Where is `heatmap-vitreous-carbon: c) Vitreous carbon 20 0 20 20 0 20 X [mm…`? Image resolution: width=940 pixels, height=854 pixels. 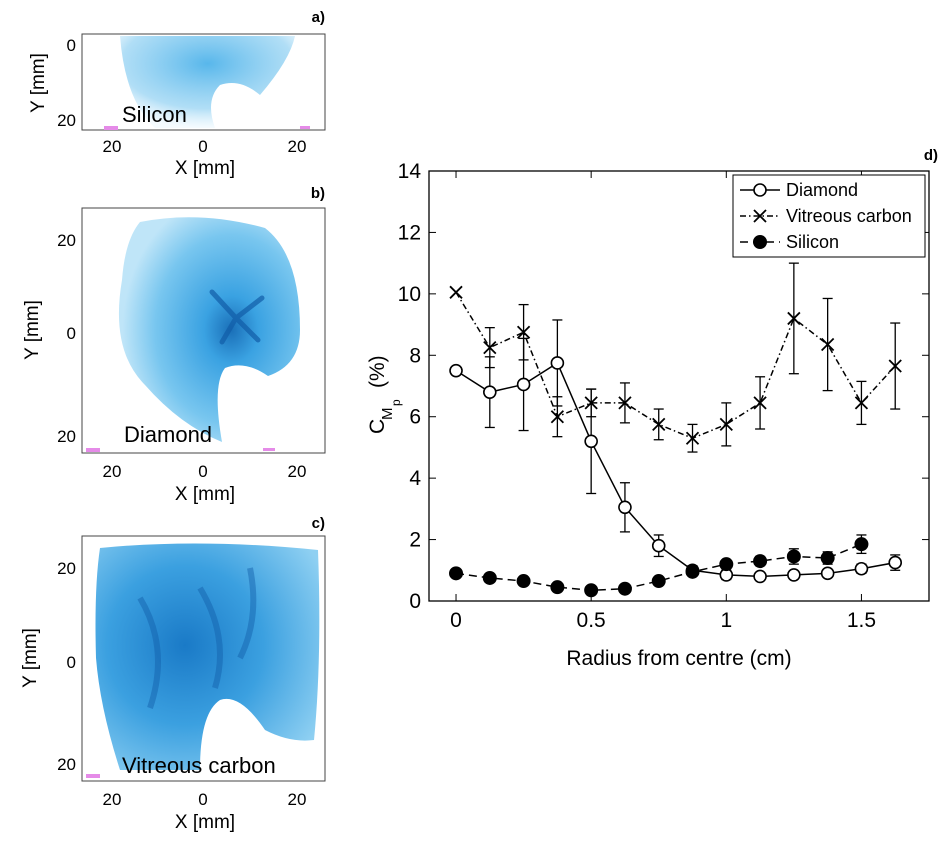 heatmap-vitreous-carbon: c) Vitreous carbon 20 0 20 20 0 20 X [mm… is located at coordinates (173, 674).